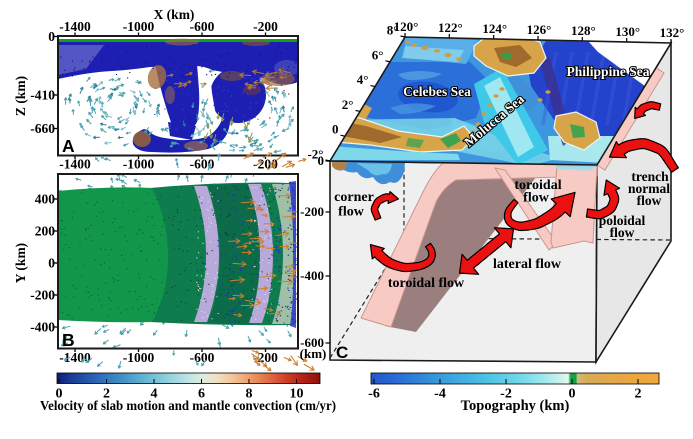 The width and height of the screenshot is (693, 439). What do you see at coordinates (378, 54) in the screenshot?
I see `svg-text: 6°` at bounding box center [378, 54].